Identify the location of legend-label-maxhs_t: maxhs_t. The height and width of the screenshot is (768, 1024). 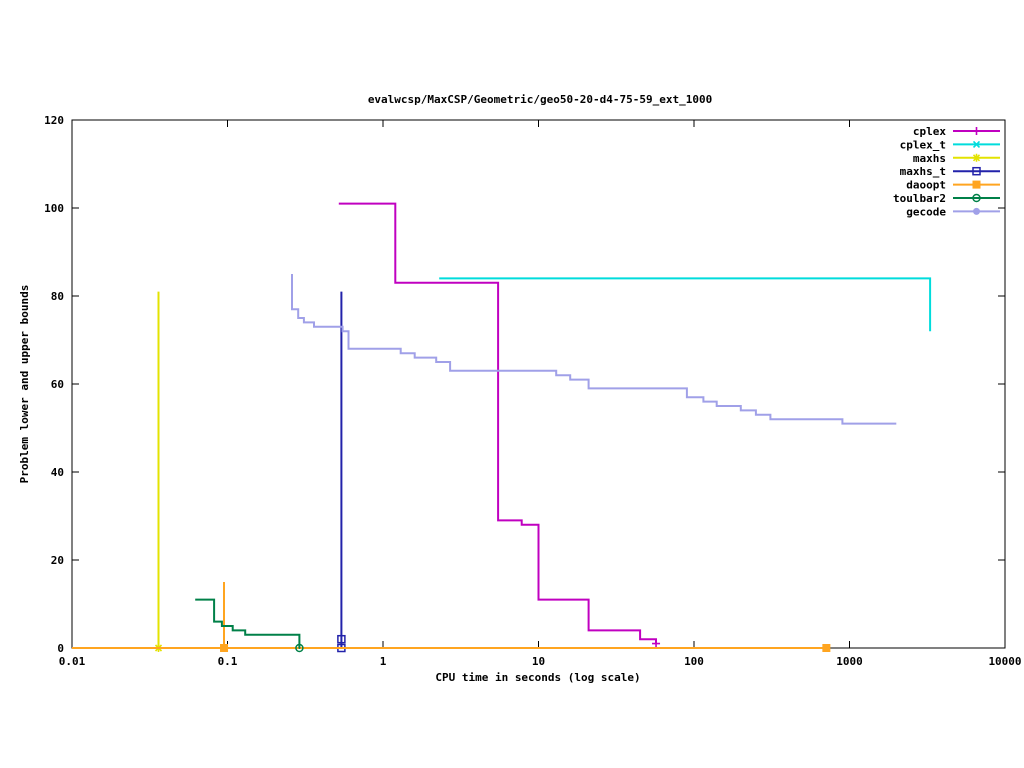
(923, 171).